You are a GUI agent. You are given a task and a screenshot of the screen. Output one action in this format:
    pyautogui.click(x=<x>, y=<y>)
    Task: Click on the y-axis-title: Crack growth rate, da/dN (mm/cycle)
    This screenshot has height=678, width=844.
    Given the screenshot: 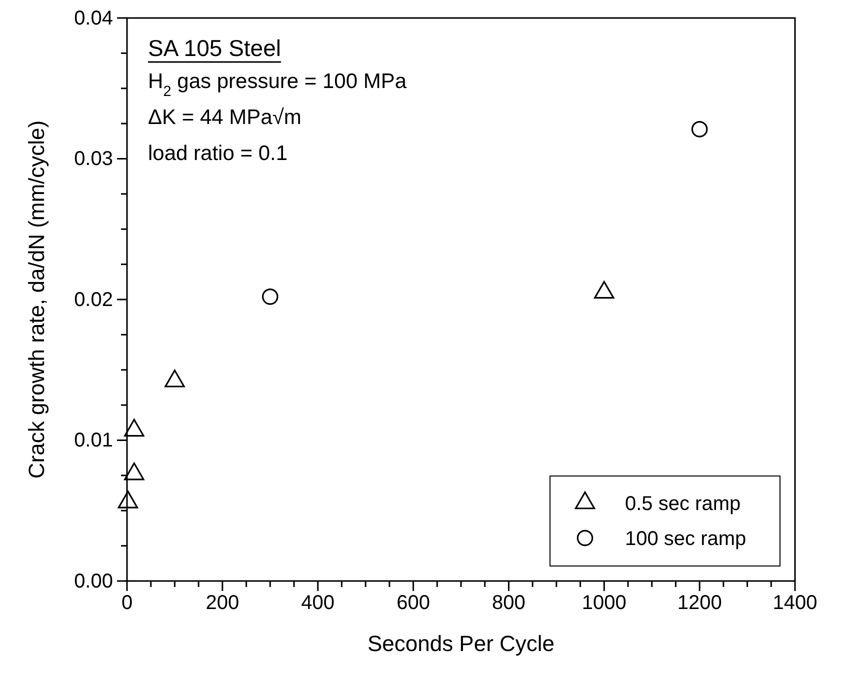 What is the action you would take?
    pyautogui.click(x=36, y=299)
    